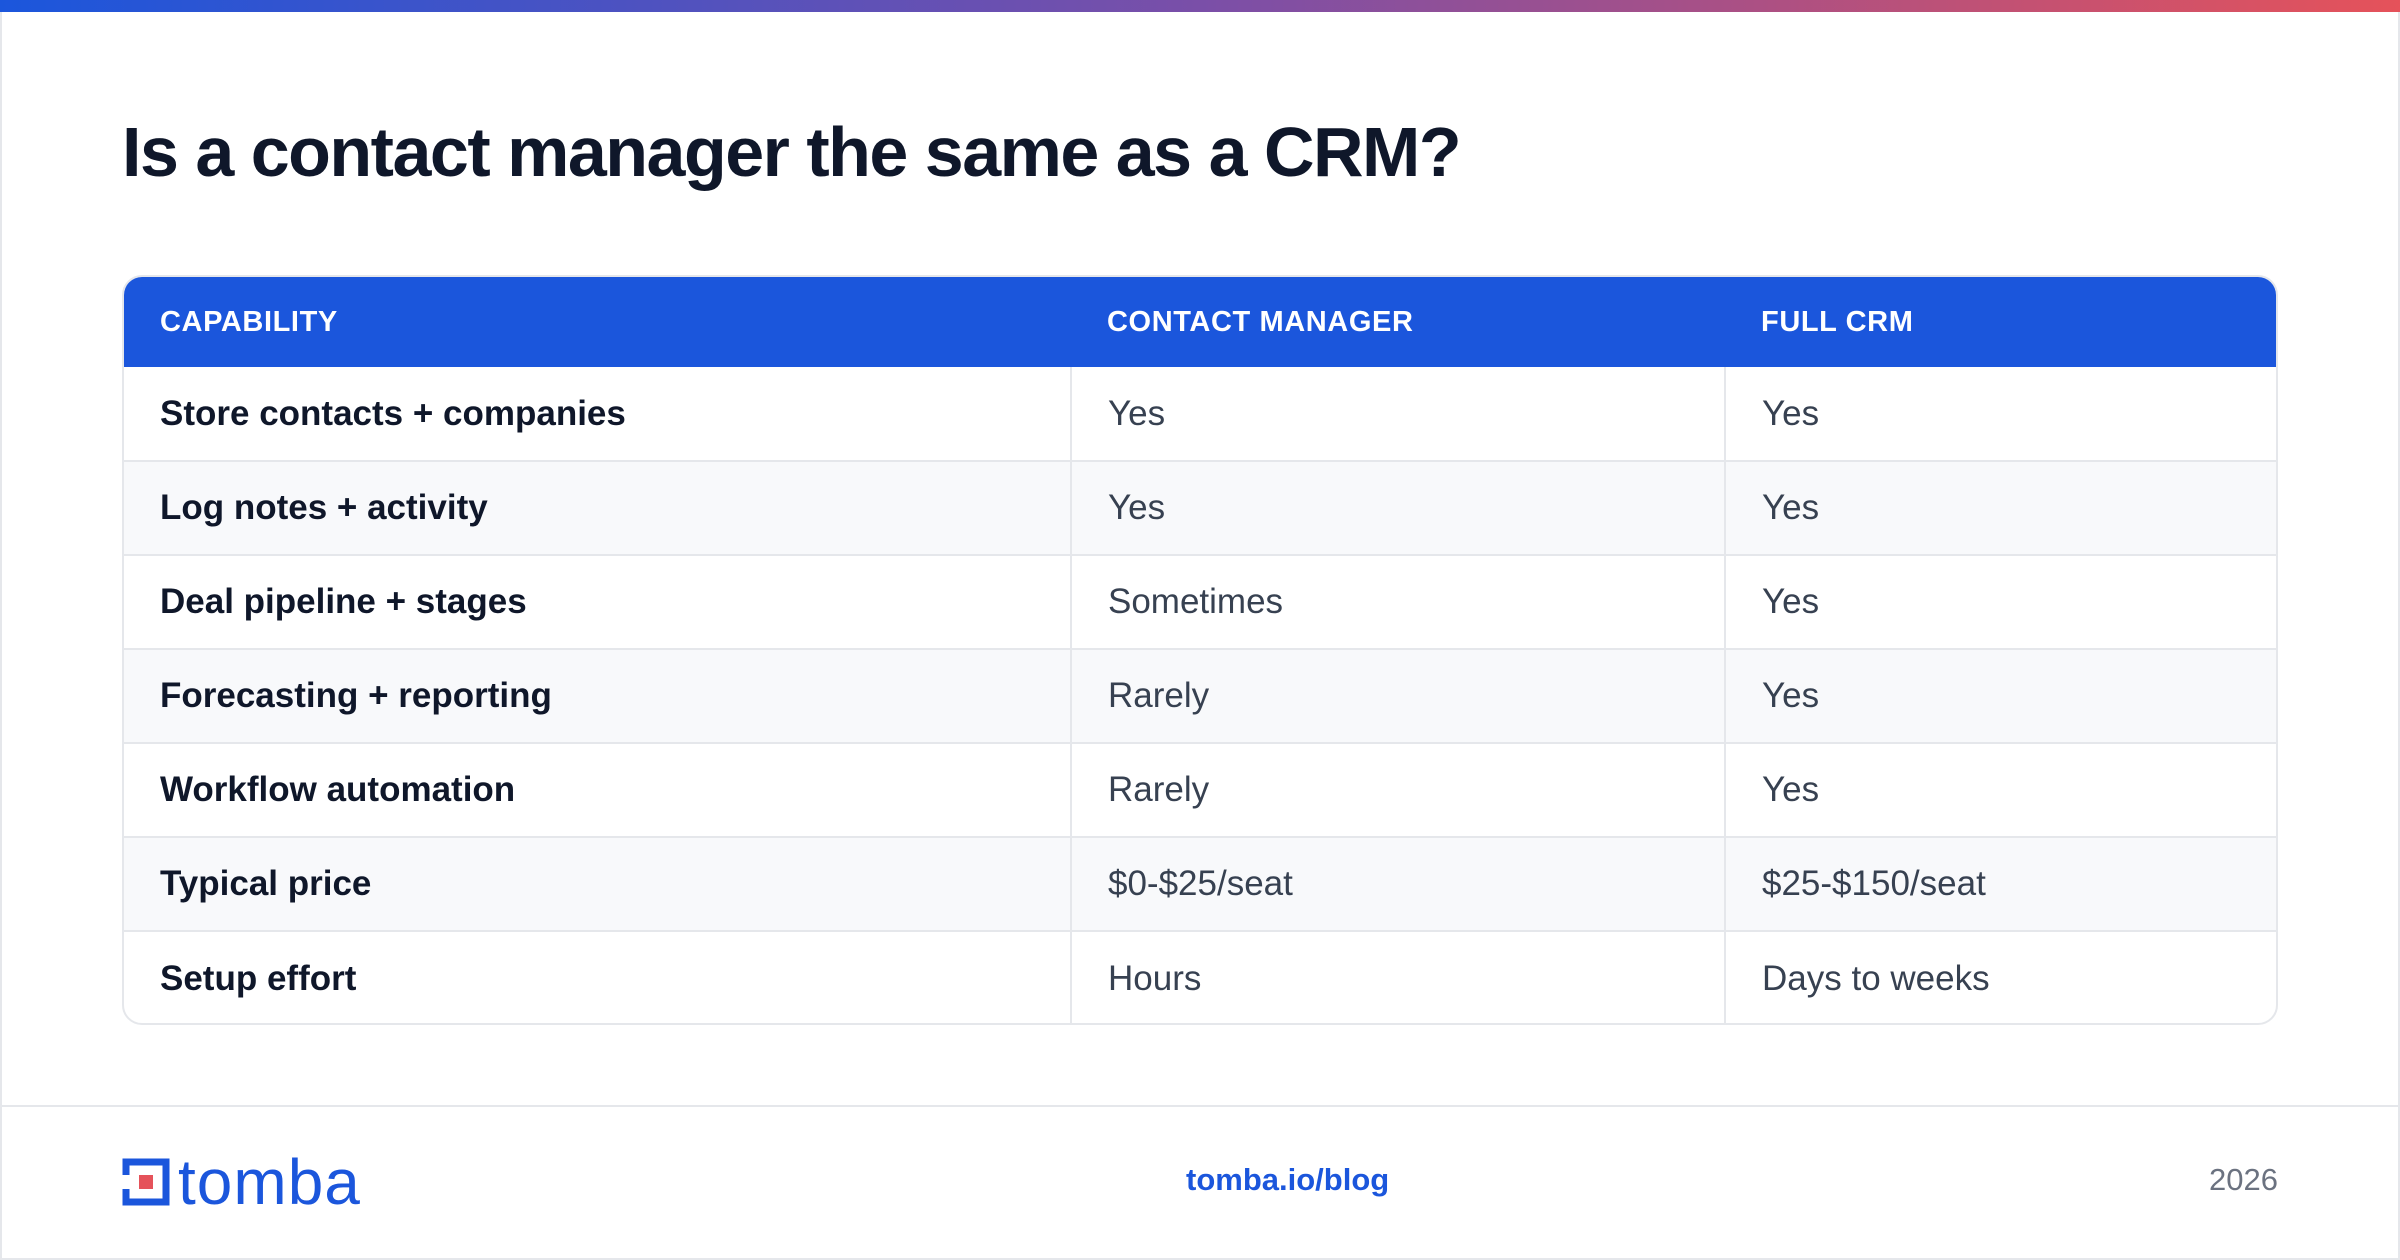  Describe the element at coordinates (1397, 977) in the screenshot. I see `contact-manager-cell: Hours` at that location.